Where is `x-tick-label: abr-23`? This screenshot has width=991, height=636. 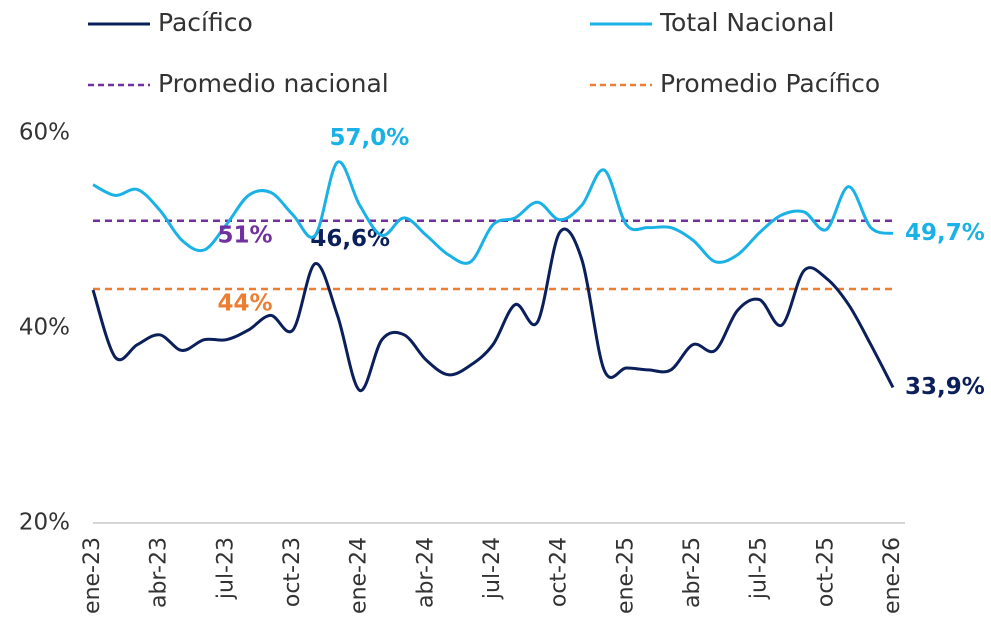
x-tick-label: abr-23 is located at coordinates (159, 572).